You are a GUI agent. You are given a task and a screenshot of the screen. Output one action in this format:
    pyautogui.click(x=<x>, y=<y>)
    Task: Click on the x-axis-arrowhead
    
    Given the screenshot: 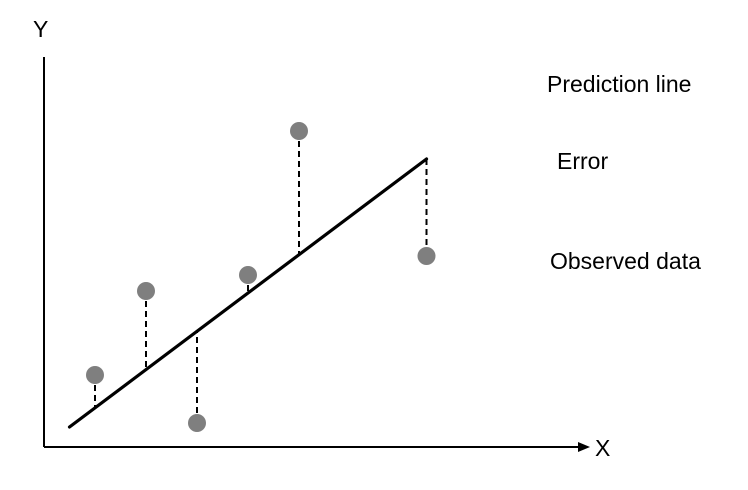 What is the action you would take?
    pyautogui.click(x=584, y=447)
    